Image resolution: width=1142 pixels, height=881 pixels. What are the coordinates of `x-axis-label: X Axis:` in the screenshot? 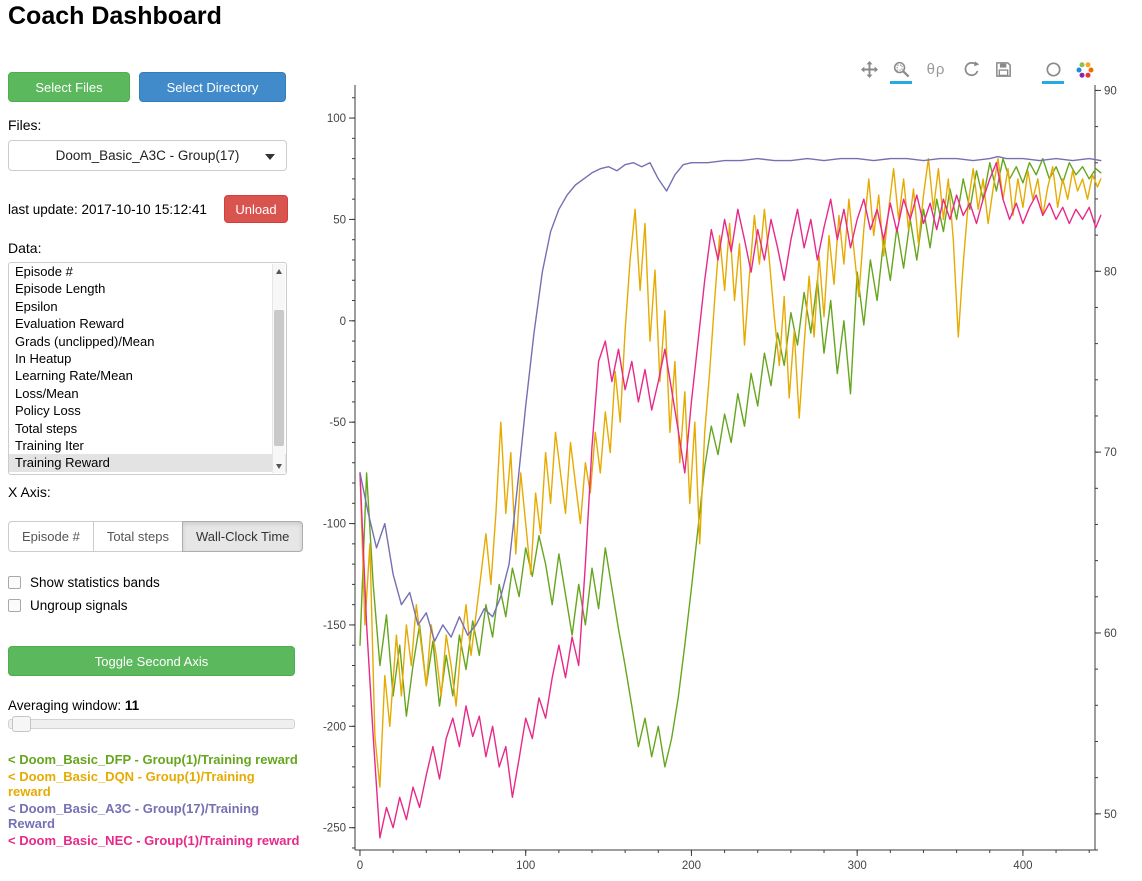 It's located at (29, 492).